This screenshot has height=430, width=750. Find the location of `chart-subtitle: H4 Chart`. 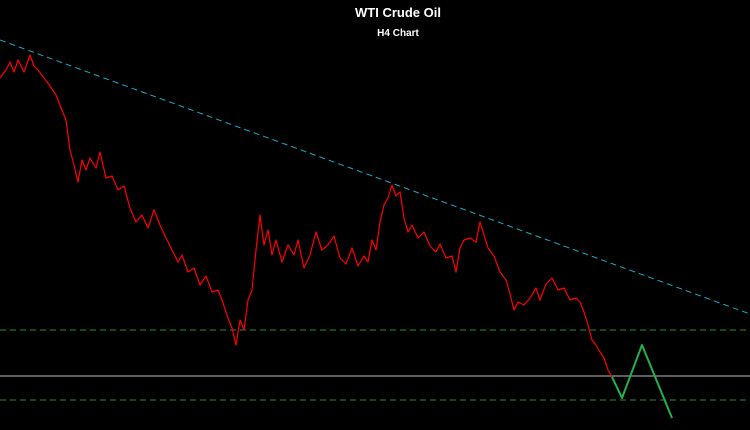

chart-subtitle: H4 Chart is located at coordinates (398, 33).